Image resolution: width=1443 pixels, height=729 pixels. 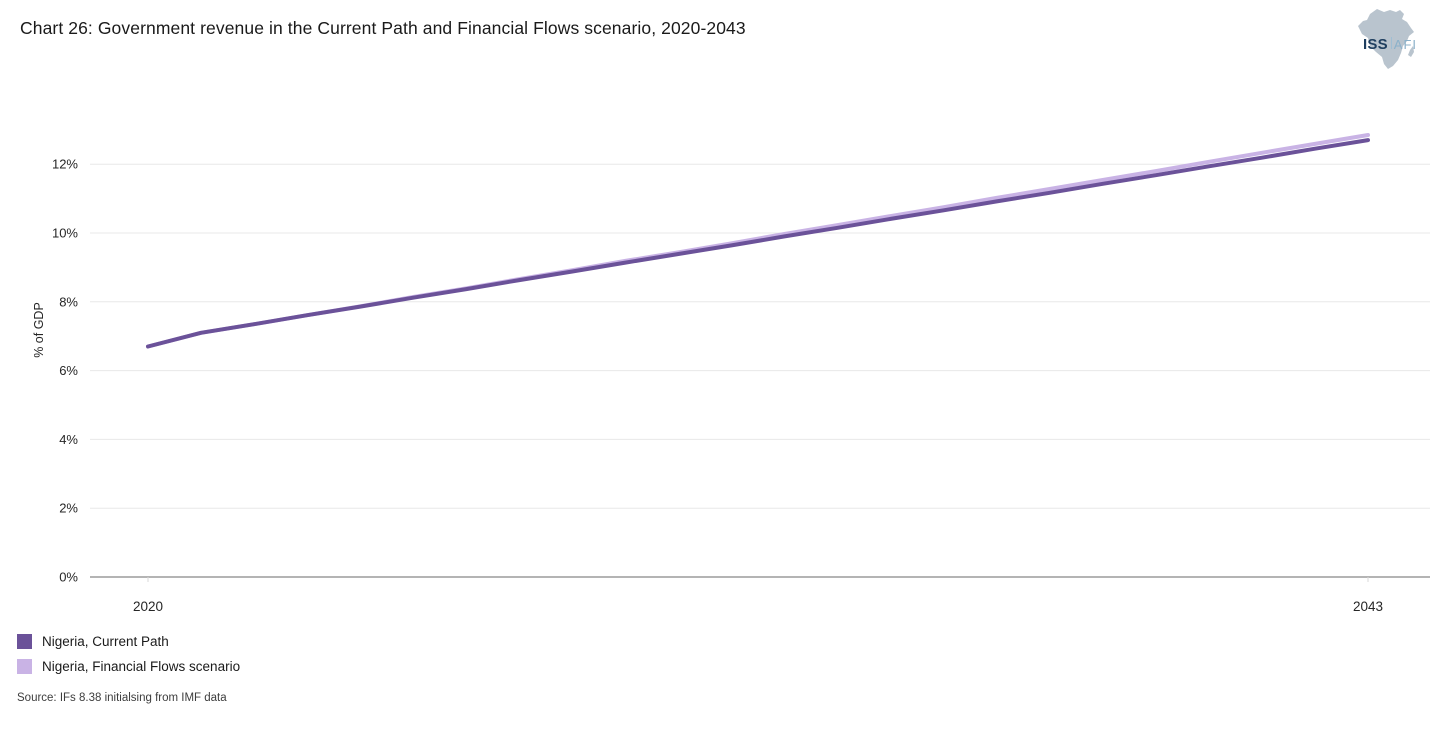 I want to click on legend-label-financial-flows: Nigeria, Financial Flows scenario, so click(x=141, y=666).